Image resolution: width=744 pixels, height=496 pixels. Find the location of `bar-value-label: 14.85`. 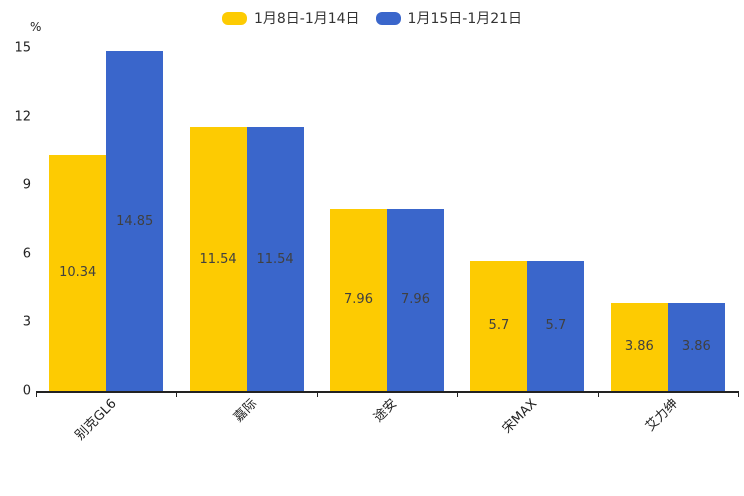

bar-value-label: 14.85 is located at coordinates (135, 221).